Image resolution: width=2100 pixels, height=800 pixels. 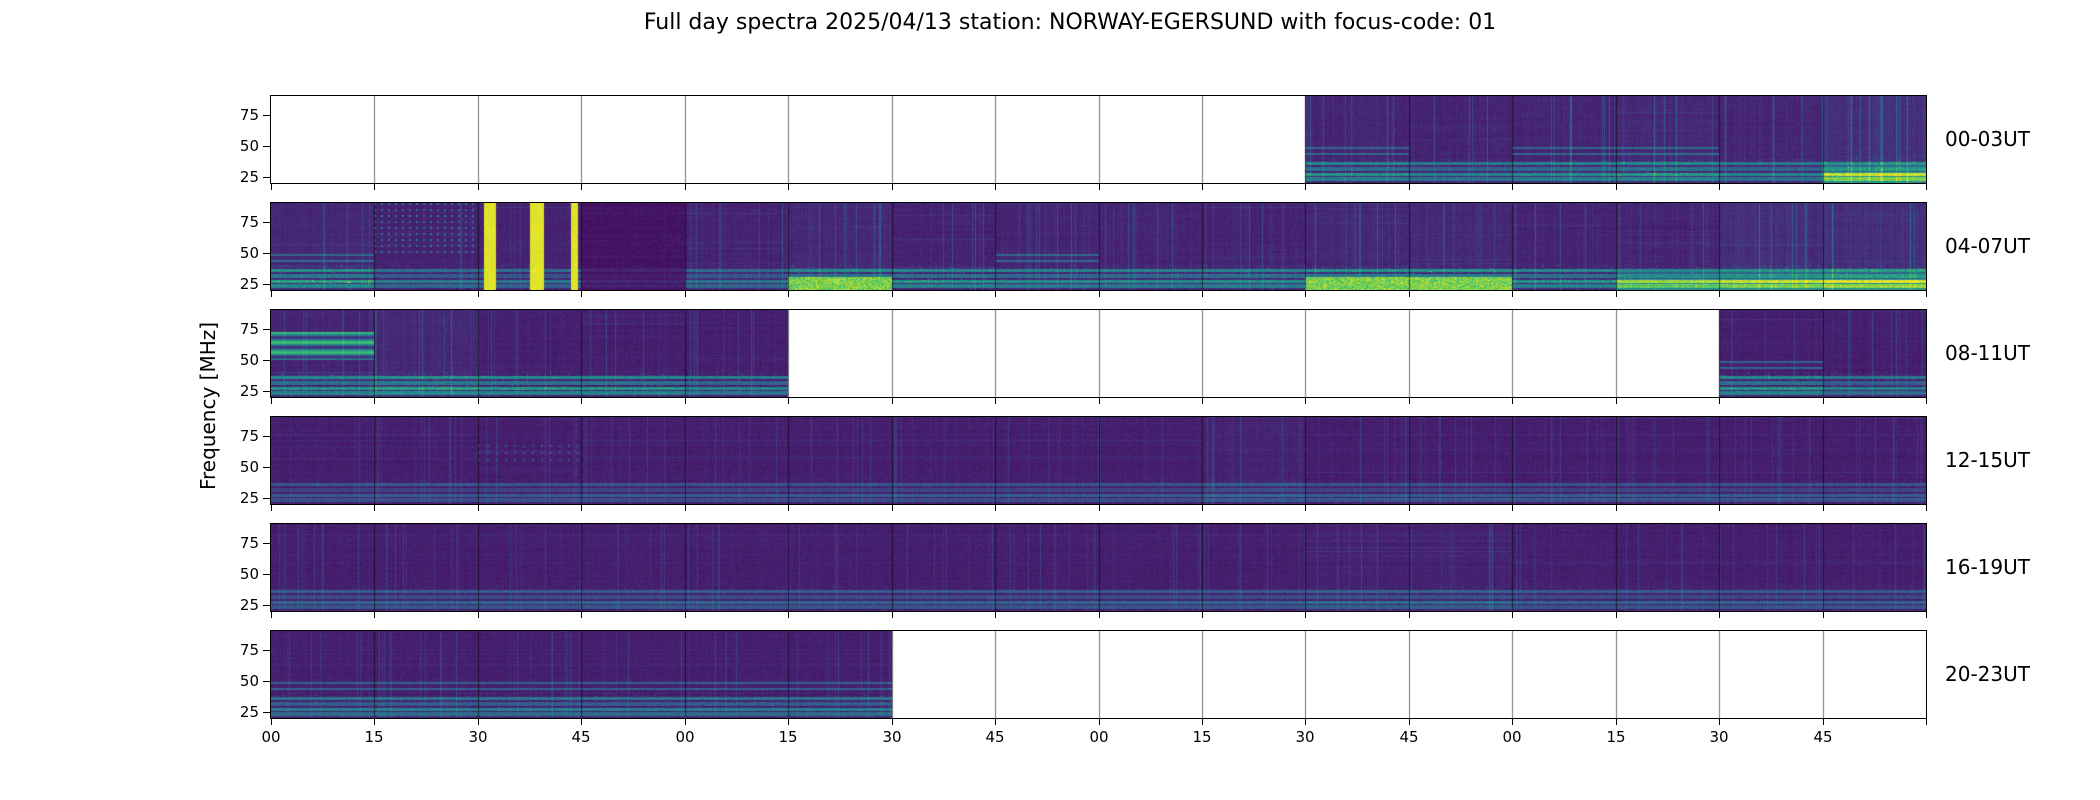 I want to click on spectra-panel-00-03UT, so click(x=1098, y=139).